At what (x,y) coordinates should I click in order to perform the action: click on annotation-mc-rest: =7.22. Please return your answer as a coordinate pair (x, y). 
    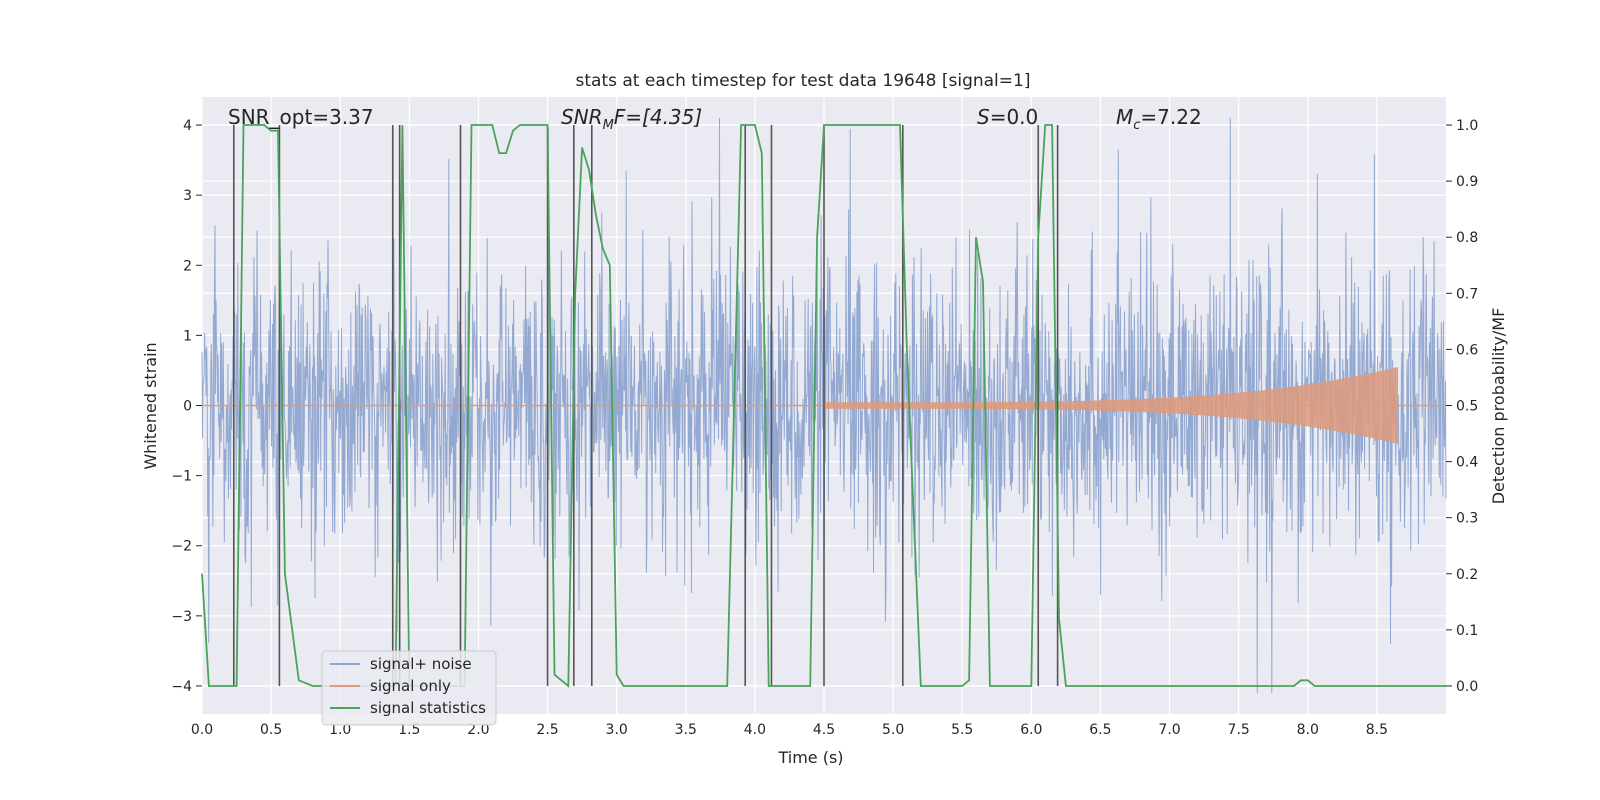
    Looking at the image, I should click on (1170, 117).